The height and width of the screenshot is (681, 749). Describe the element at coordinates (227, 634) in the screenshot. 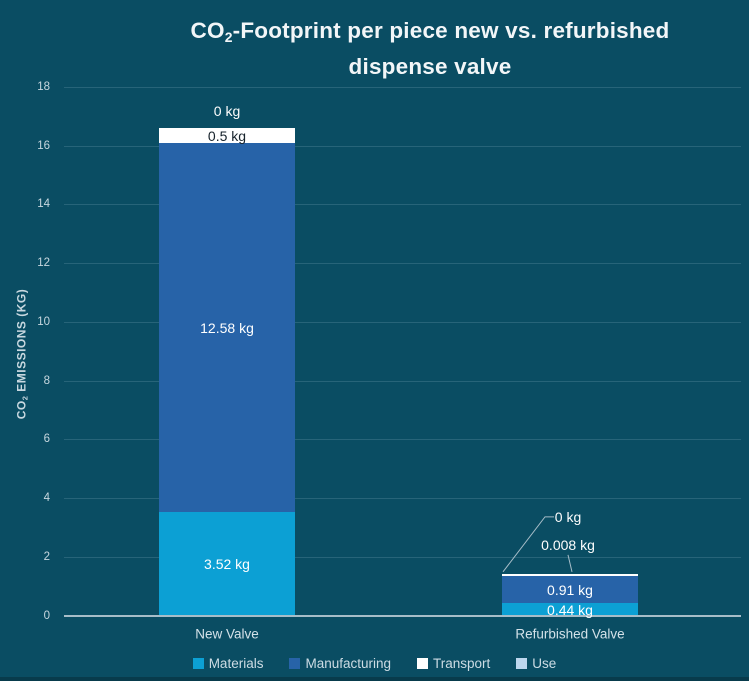

I see `x-axis-label-new-valve: New Valve` at that location.